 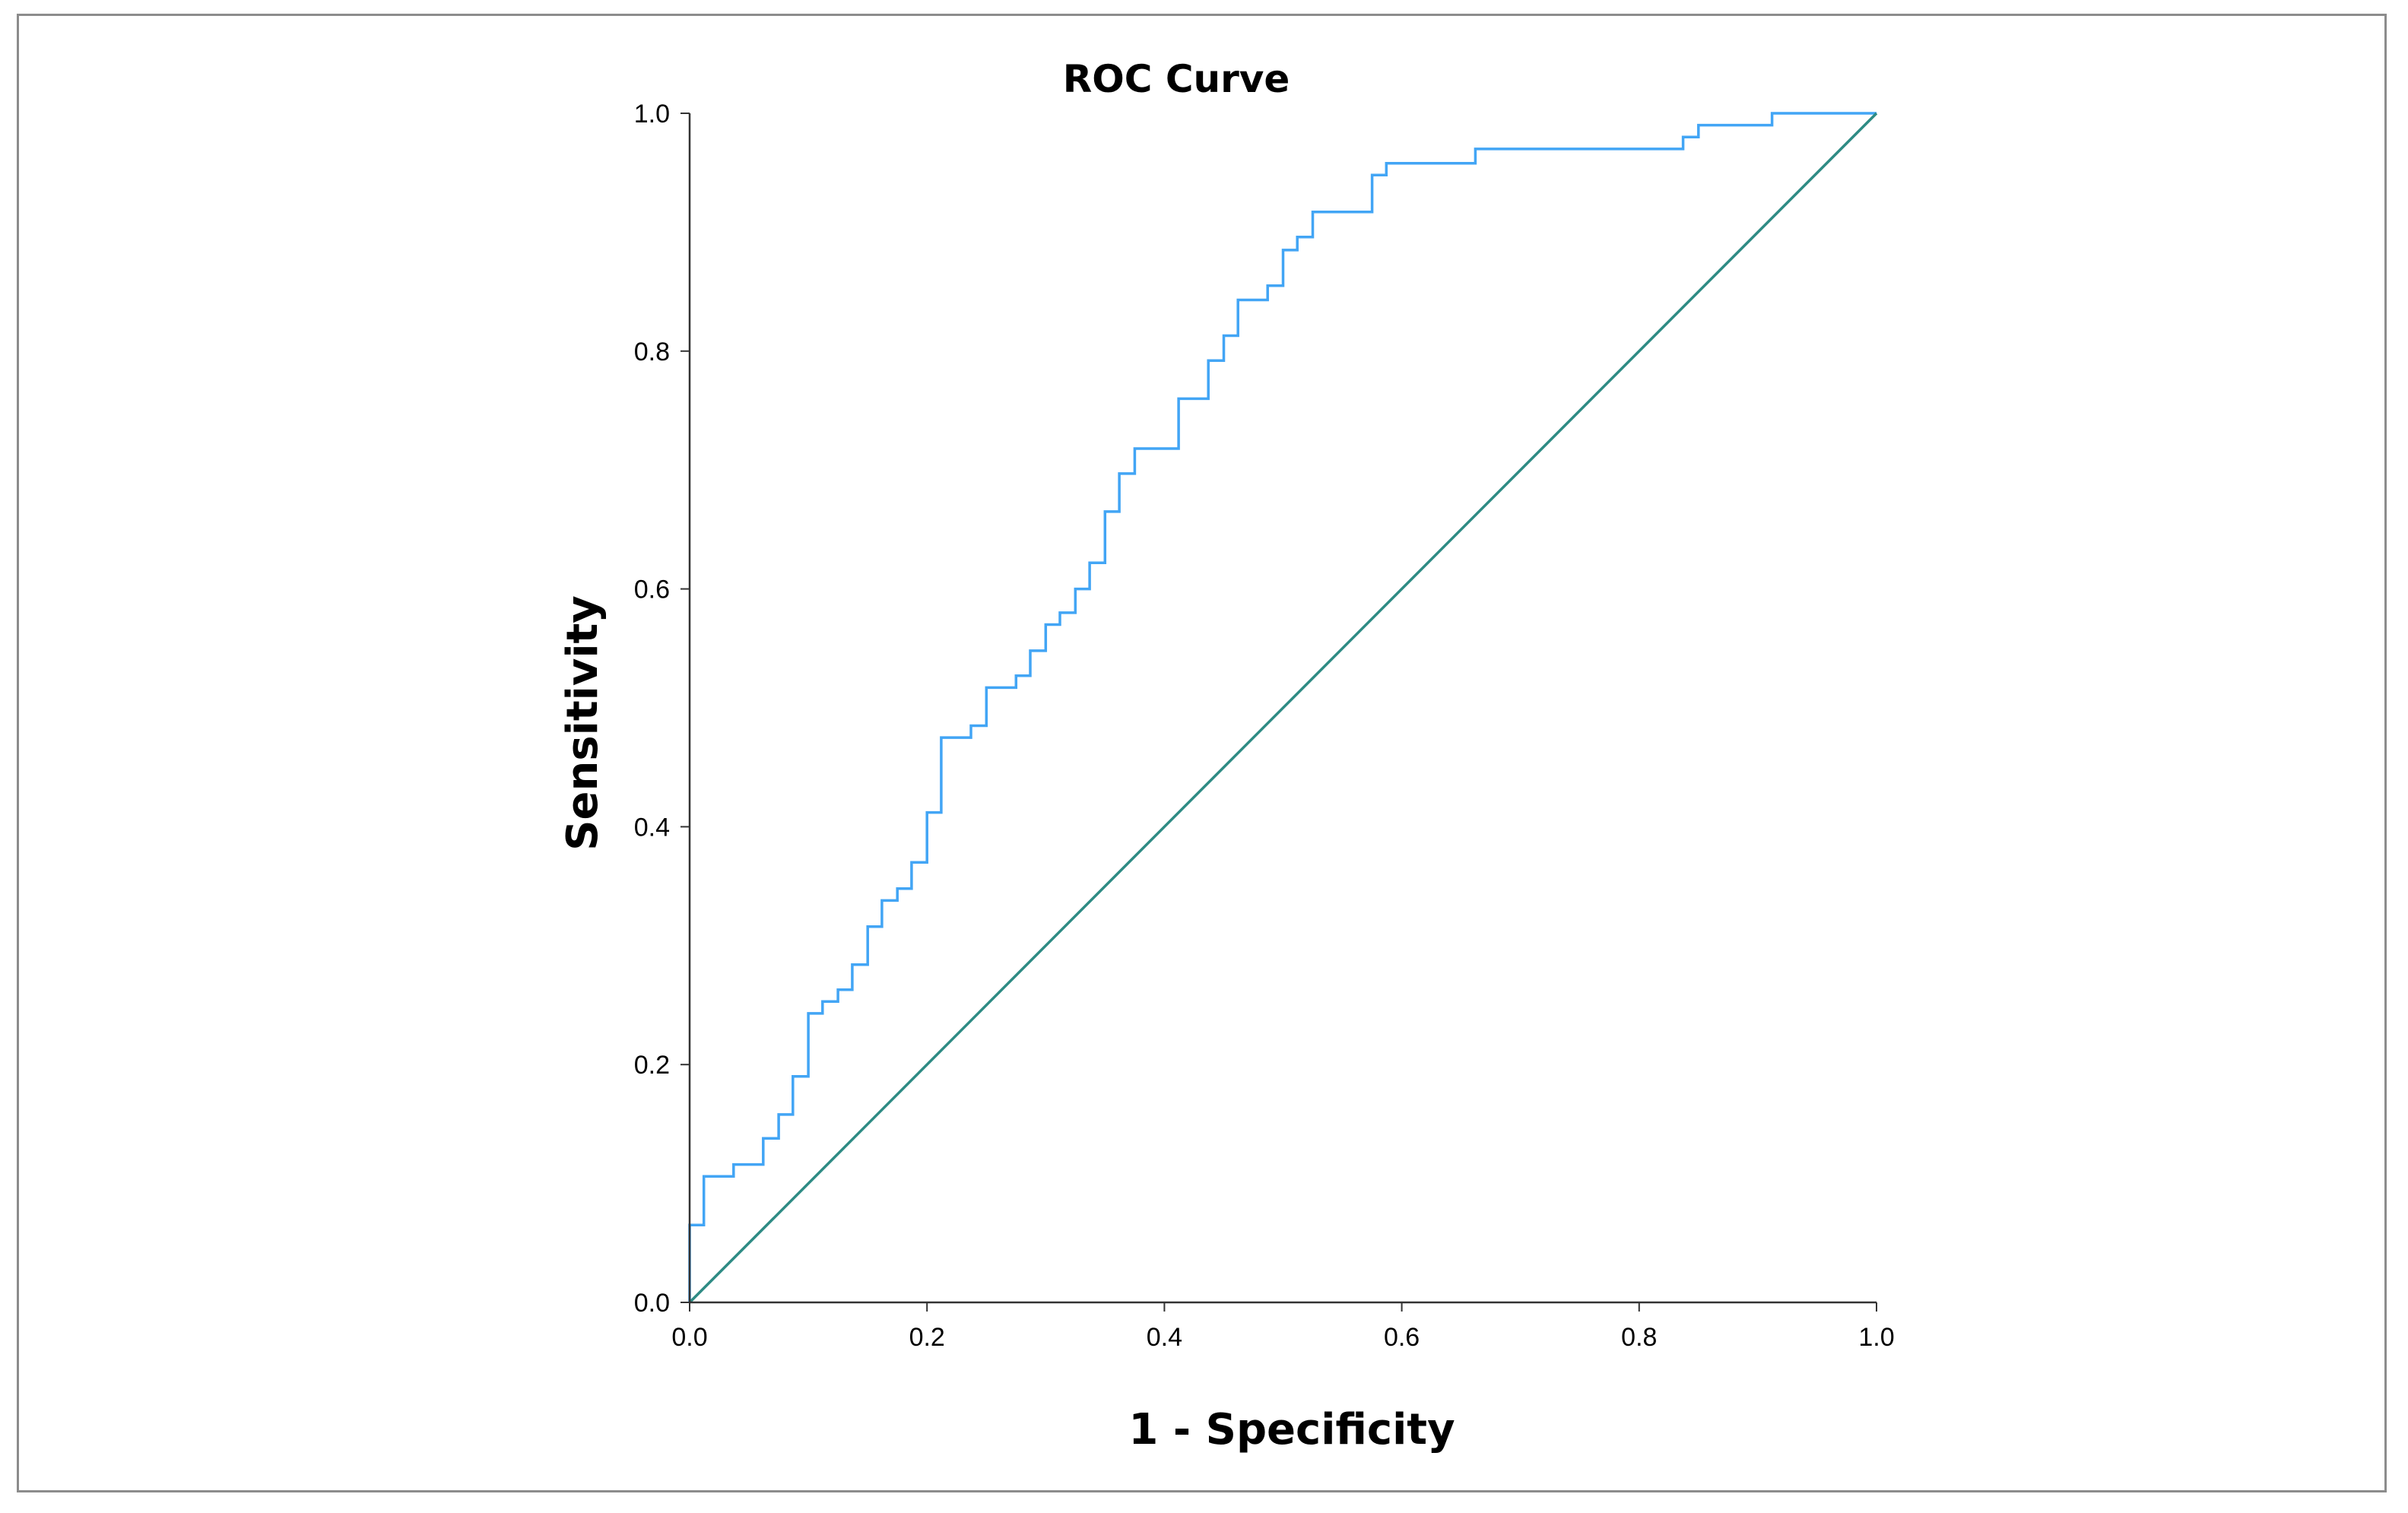 I want to click on x-tick-label-1: 0.2, so click(x=927, y=1337).